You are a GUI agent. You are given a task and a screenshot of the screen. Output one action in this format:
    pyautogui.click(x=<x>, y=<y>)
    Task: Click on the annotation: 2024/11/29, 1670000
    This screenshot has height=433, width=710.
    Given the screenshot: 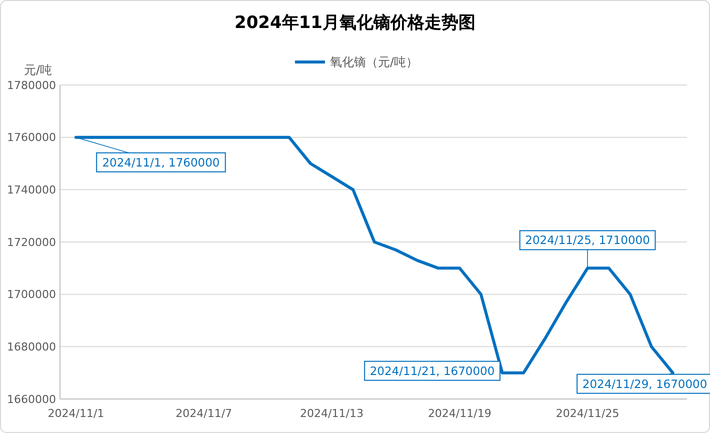 What is the action you would take?
    pyautogui.click(x=645, y=383)
    